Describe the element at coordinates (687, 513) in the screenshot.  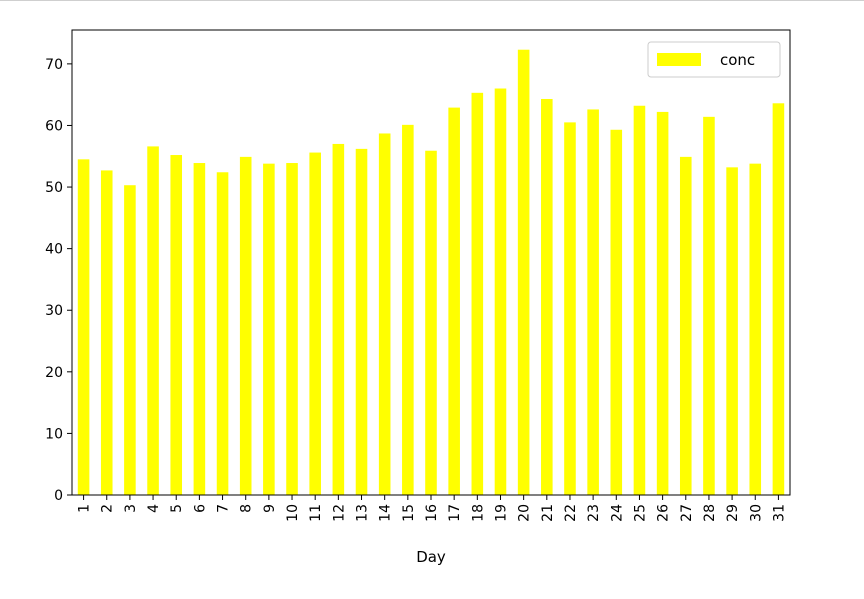
I see `x-tick-label-27: 27` at that location.